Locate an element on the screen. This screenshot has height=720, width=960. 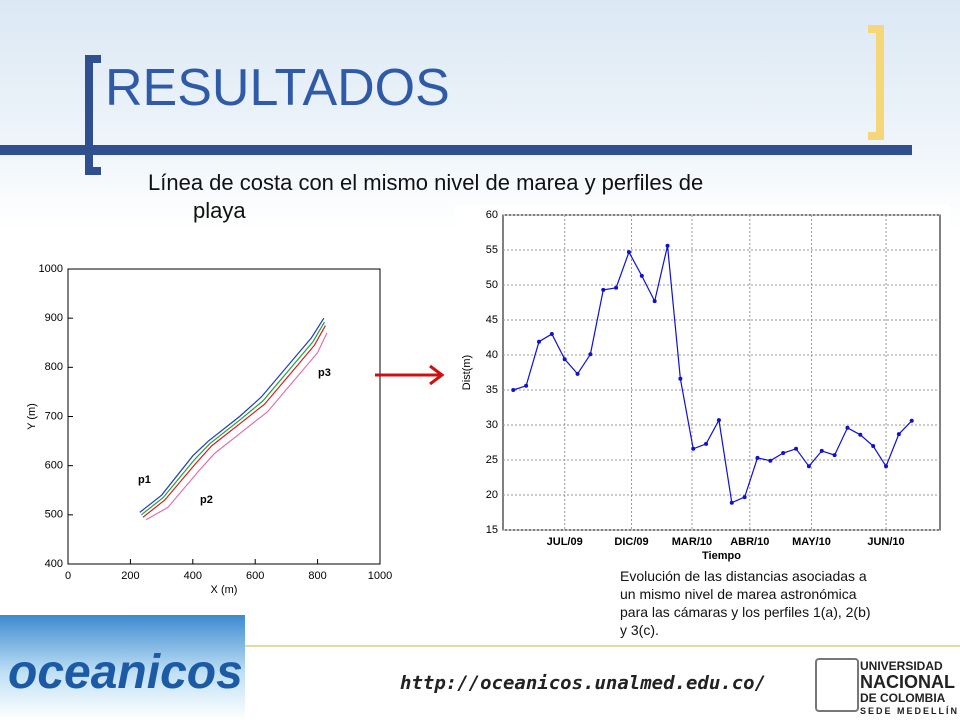
y-tick-label: 30 is located at coordinates (492, 425).